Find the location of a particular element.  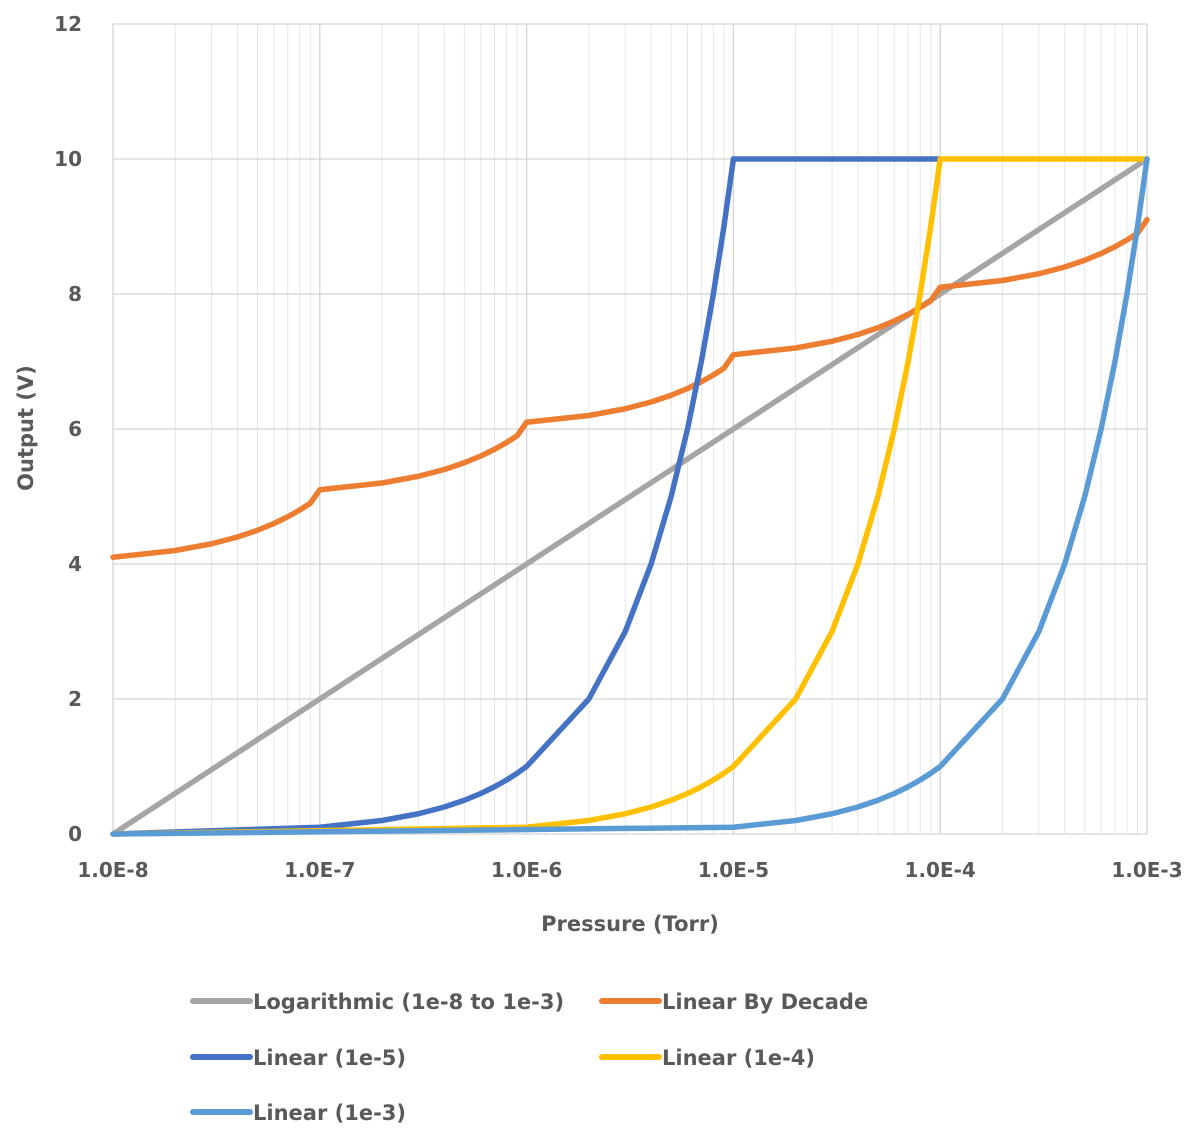

legend-item: Linear By Decade is located at coordinates (733, 1002).